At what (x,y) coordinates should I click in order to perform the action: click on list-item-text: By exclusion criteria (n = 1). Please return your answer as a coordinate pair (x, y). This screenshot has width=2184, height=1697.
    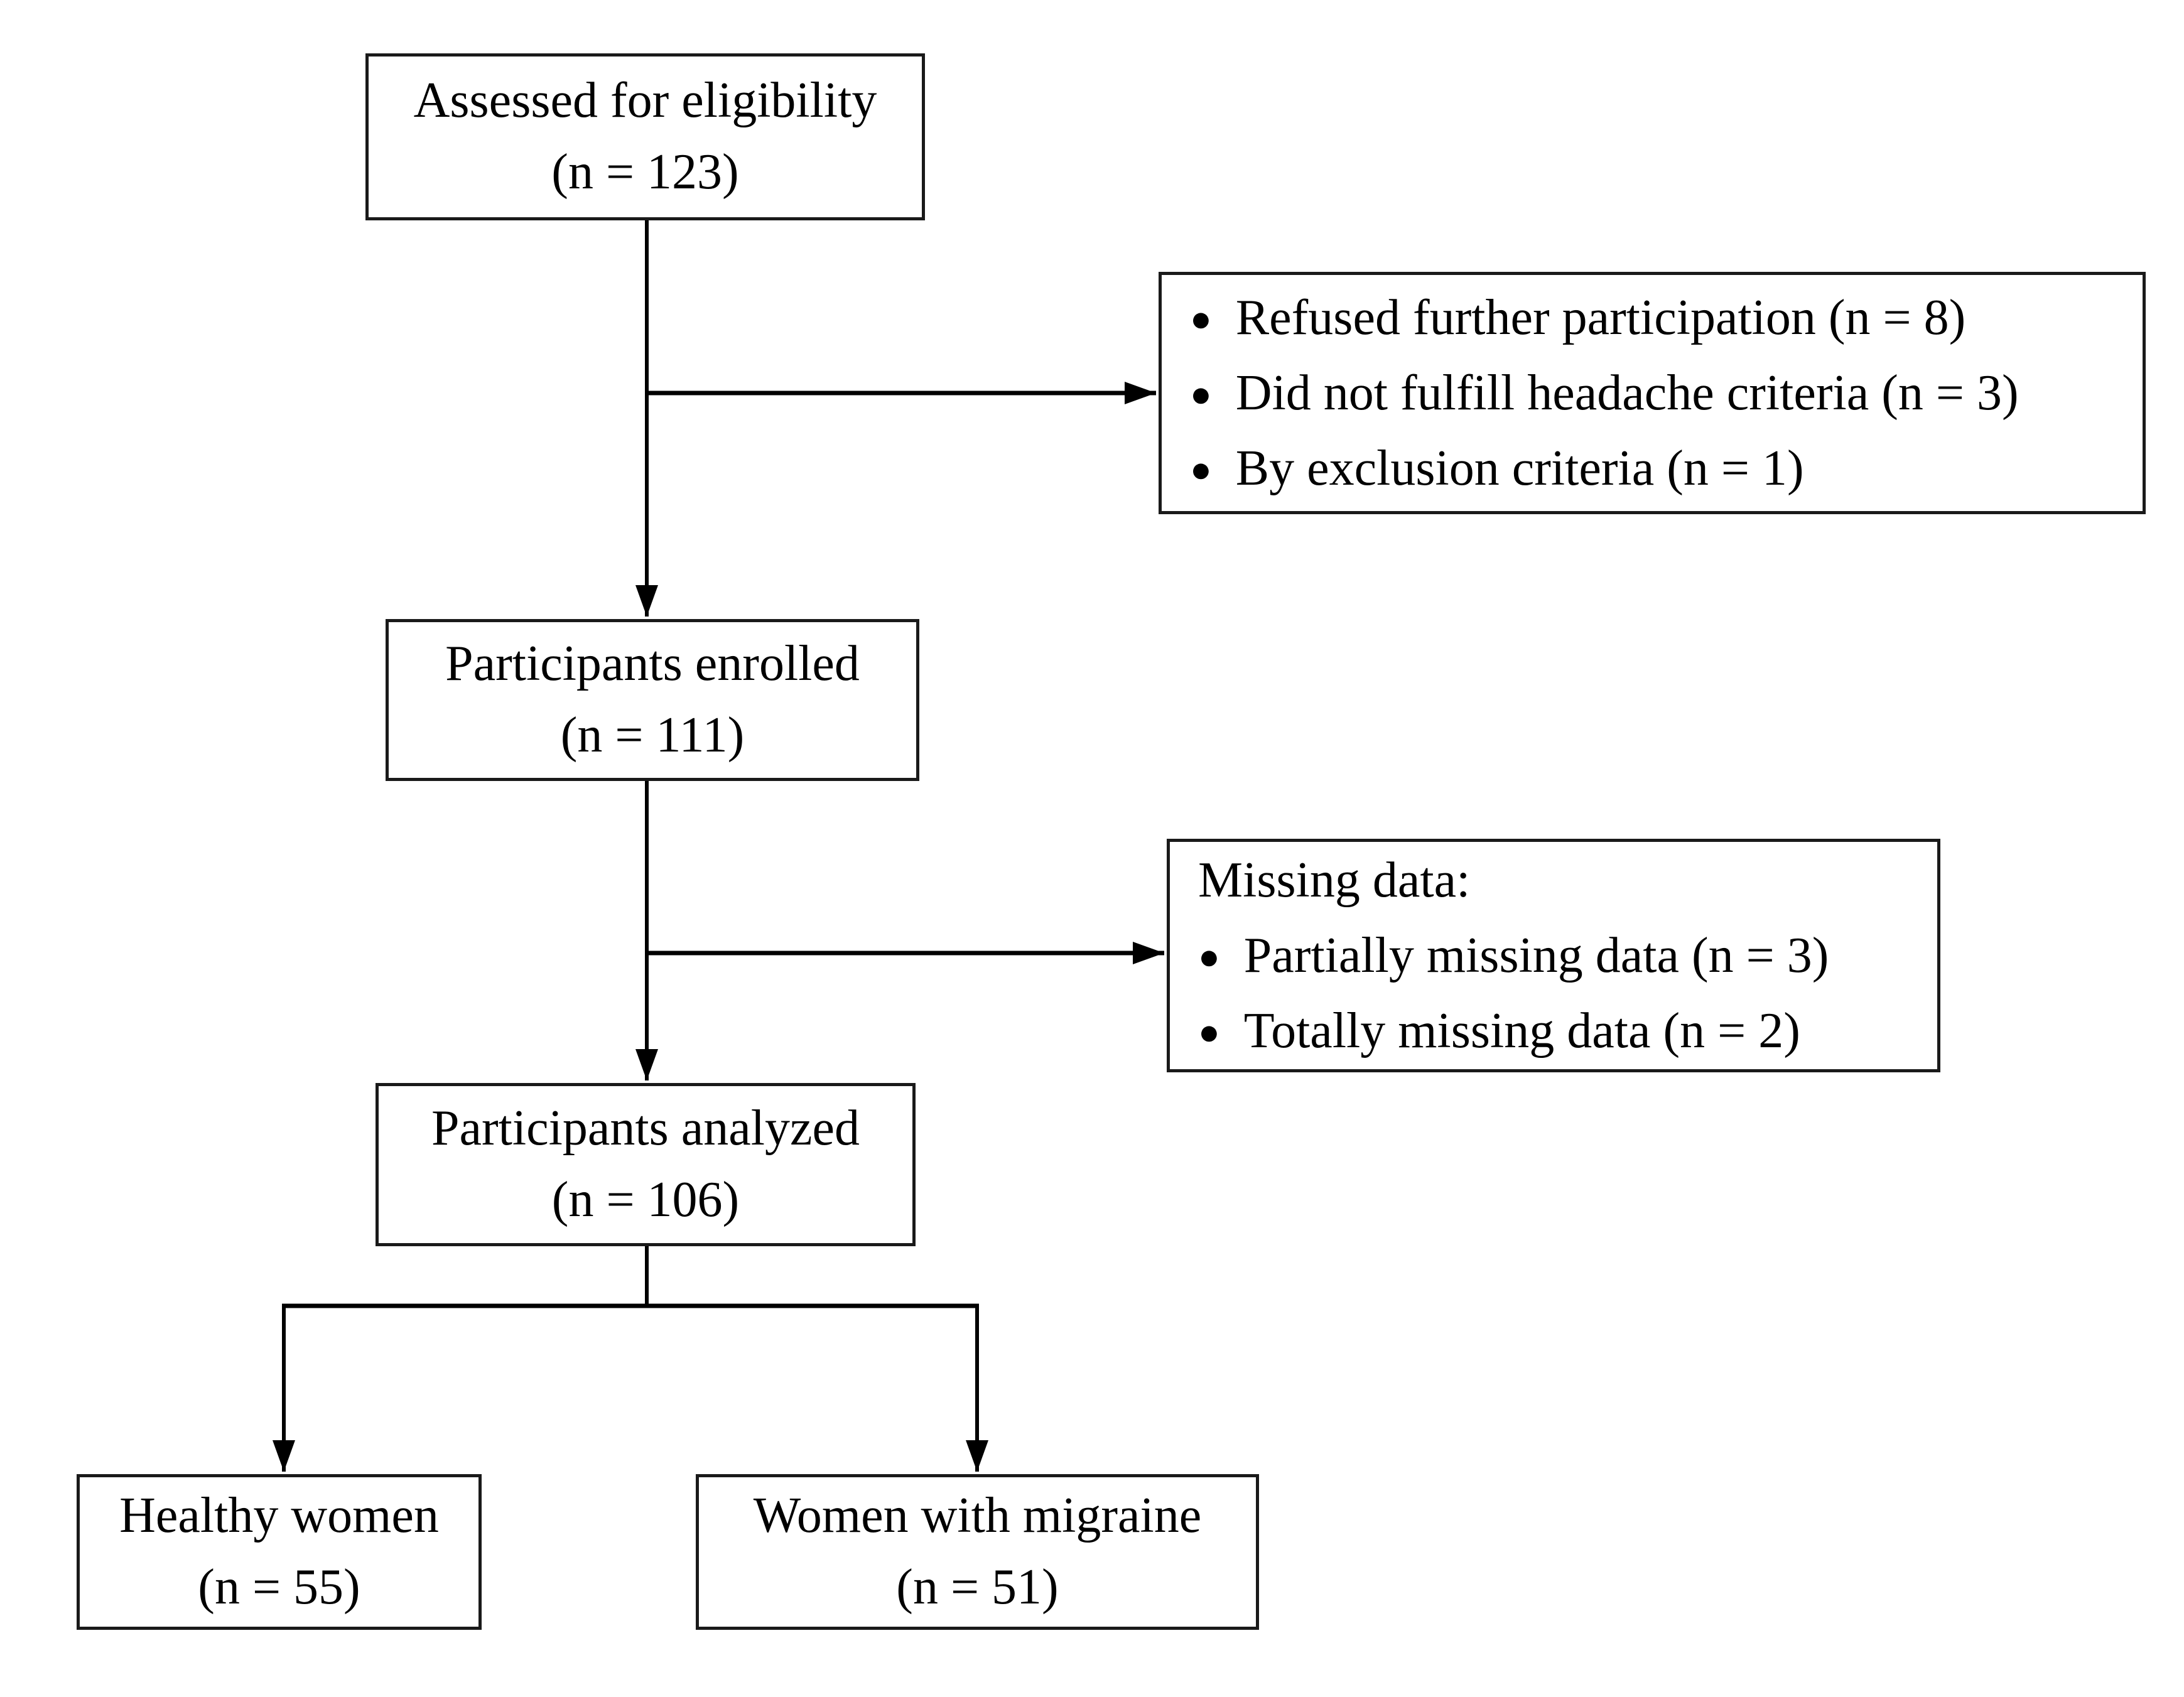
    Looking at the image, I should click on (1519, 468).